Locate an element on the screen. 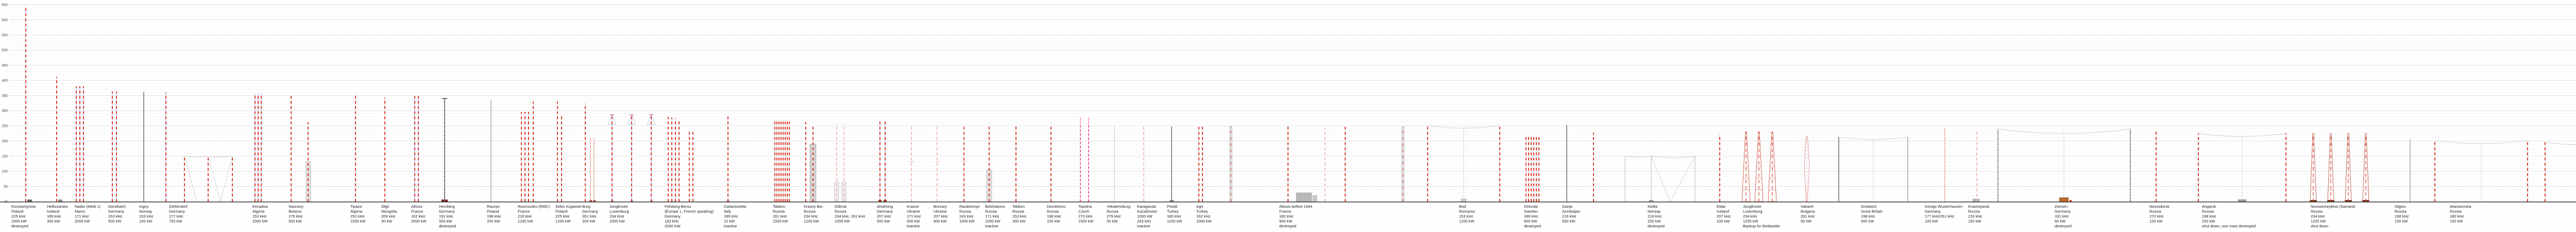 The image size is (2576, 232). station-label-line: 1200 kW is located at coordinates (526, 221).